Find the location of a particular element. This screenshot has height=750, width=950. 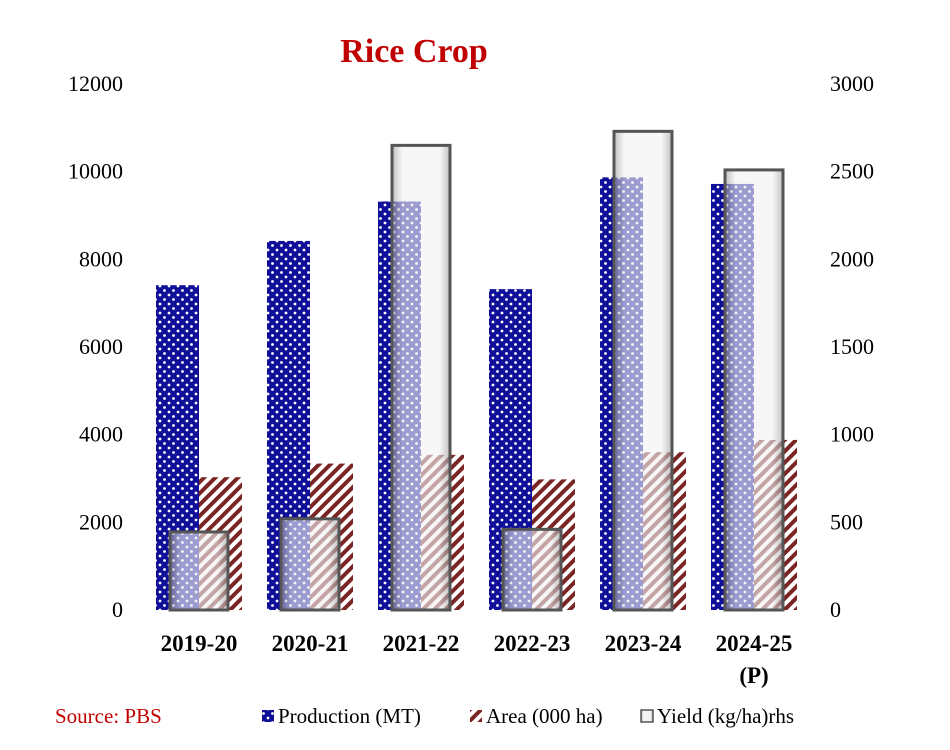

category-label: 2022-23 is located at coordinates (532, 643).